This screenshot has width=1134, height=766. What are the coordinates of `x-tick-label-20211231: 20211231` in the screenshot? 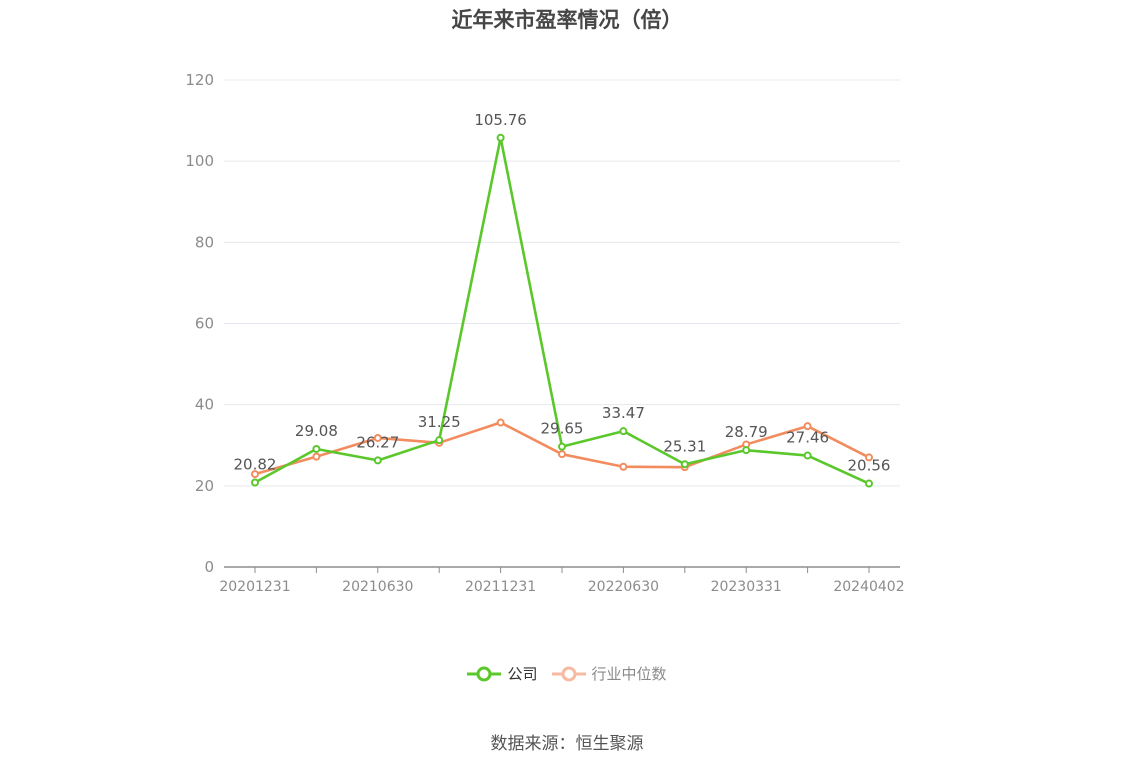 It's located at (500, 587).